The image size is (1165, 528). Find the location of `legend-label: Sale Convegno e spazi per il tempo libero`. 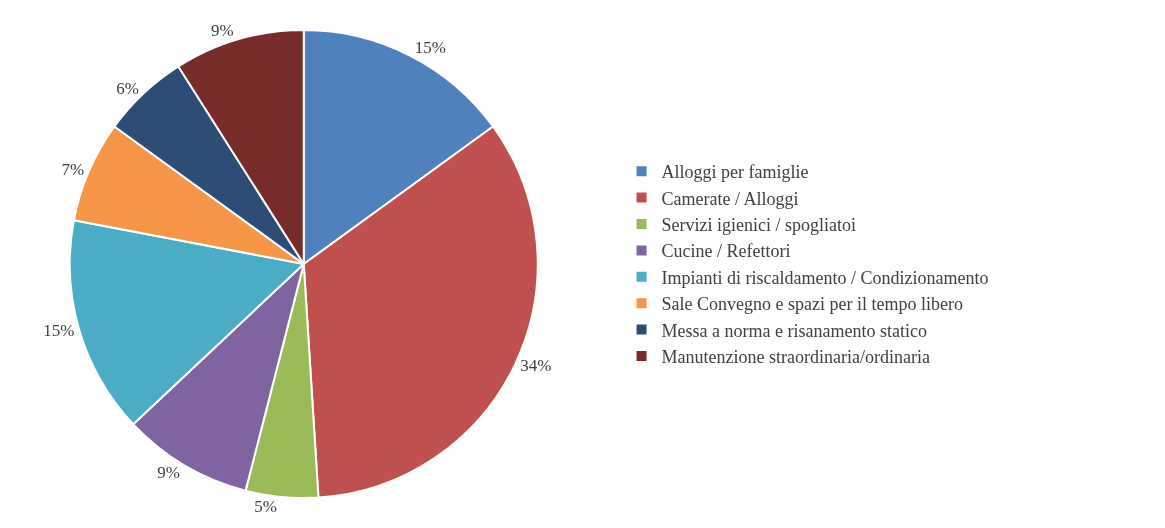

legend-label: Sale Convegno e spazi per il tempo libero is located at coordinates (812, 304).